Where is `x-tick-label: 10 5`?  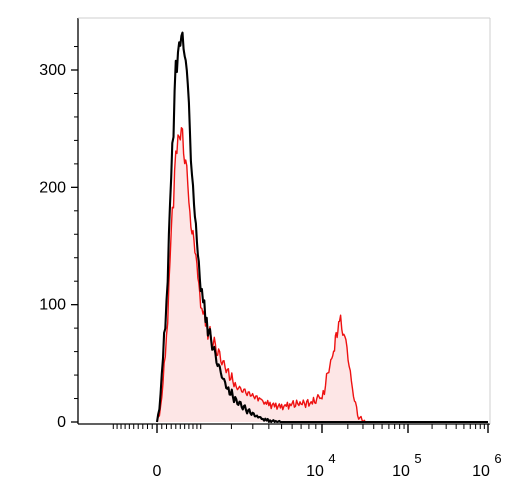
x-tick-label: 10 5 is located at coordinates (407, 465).